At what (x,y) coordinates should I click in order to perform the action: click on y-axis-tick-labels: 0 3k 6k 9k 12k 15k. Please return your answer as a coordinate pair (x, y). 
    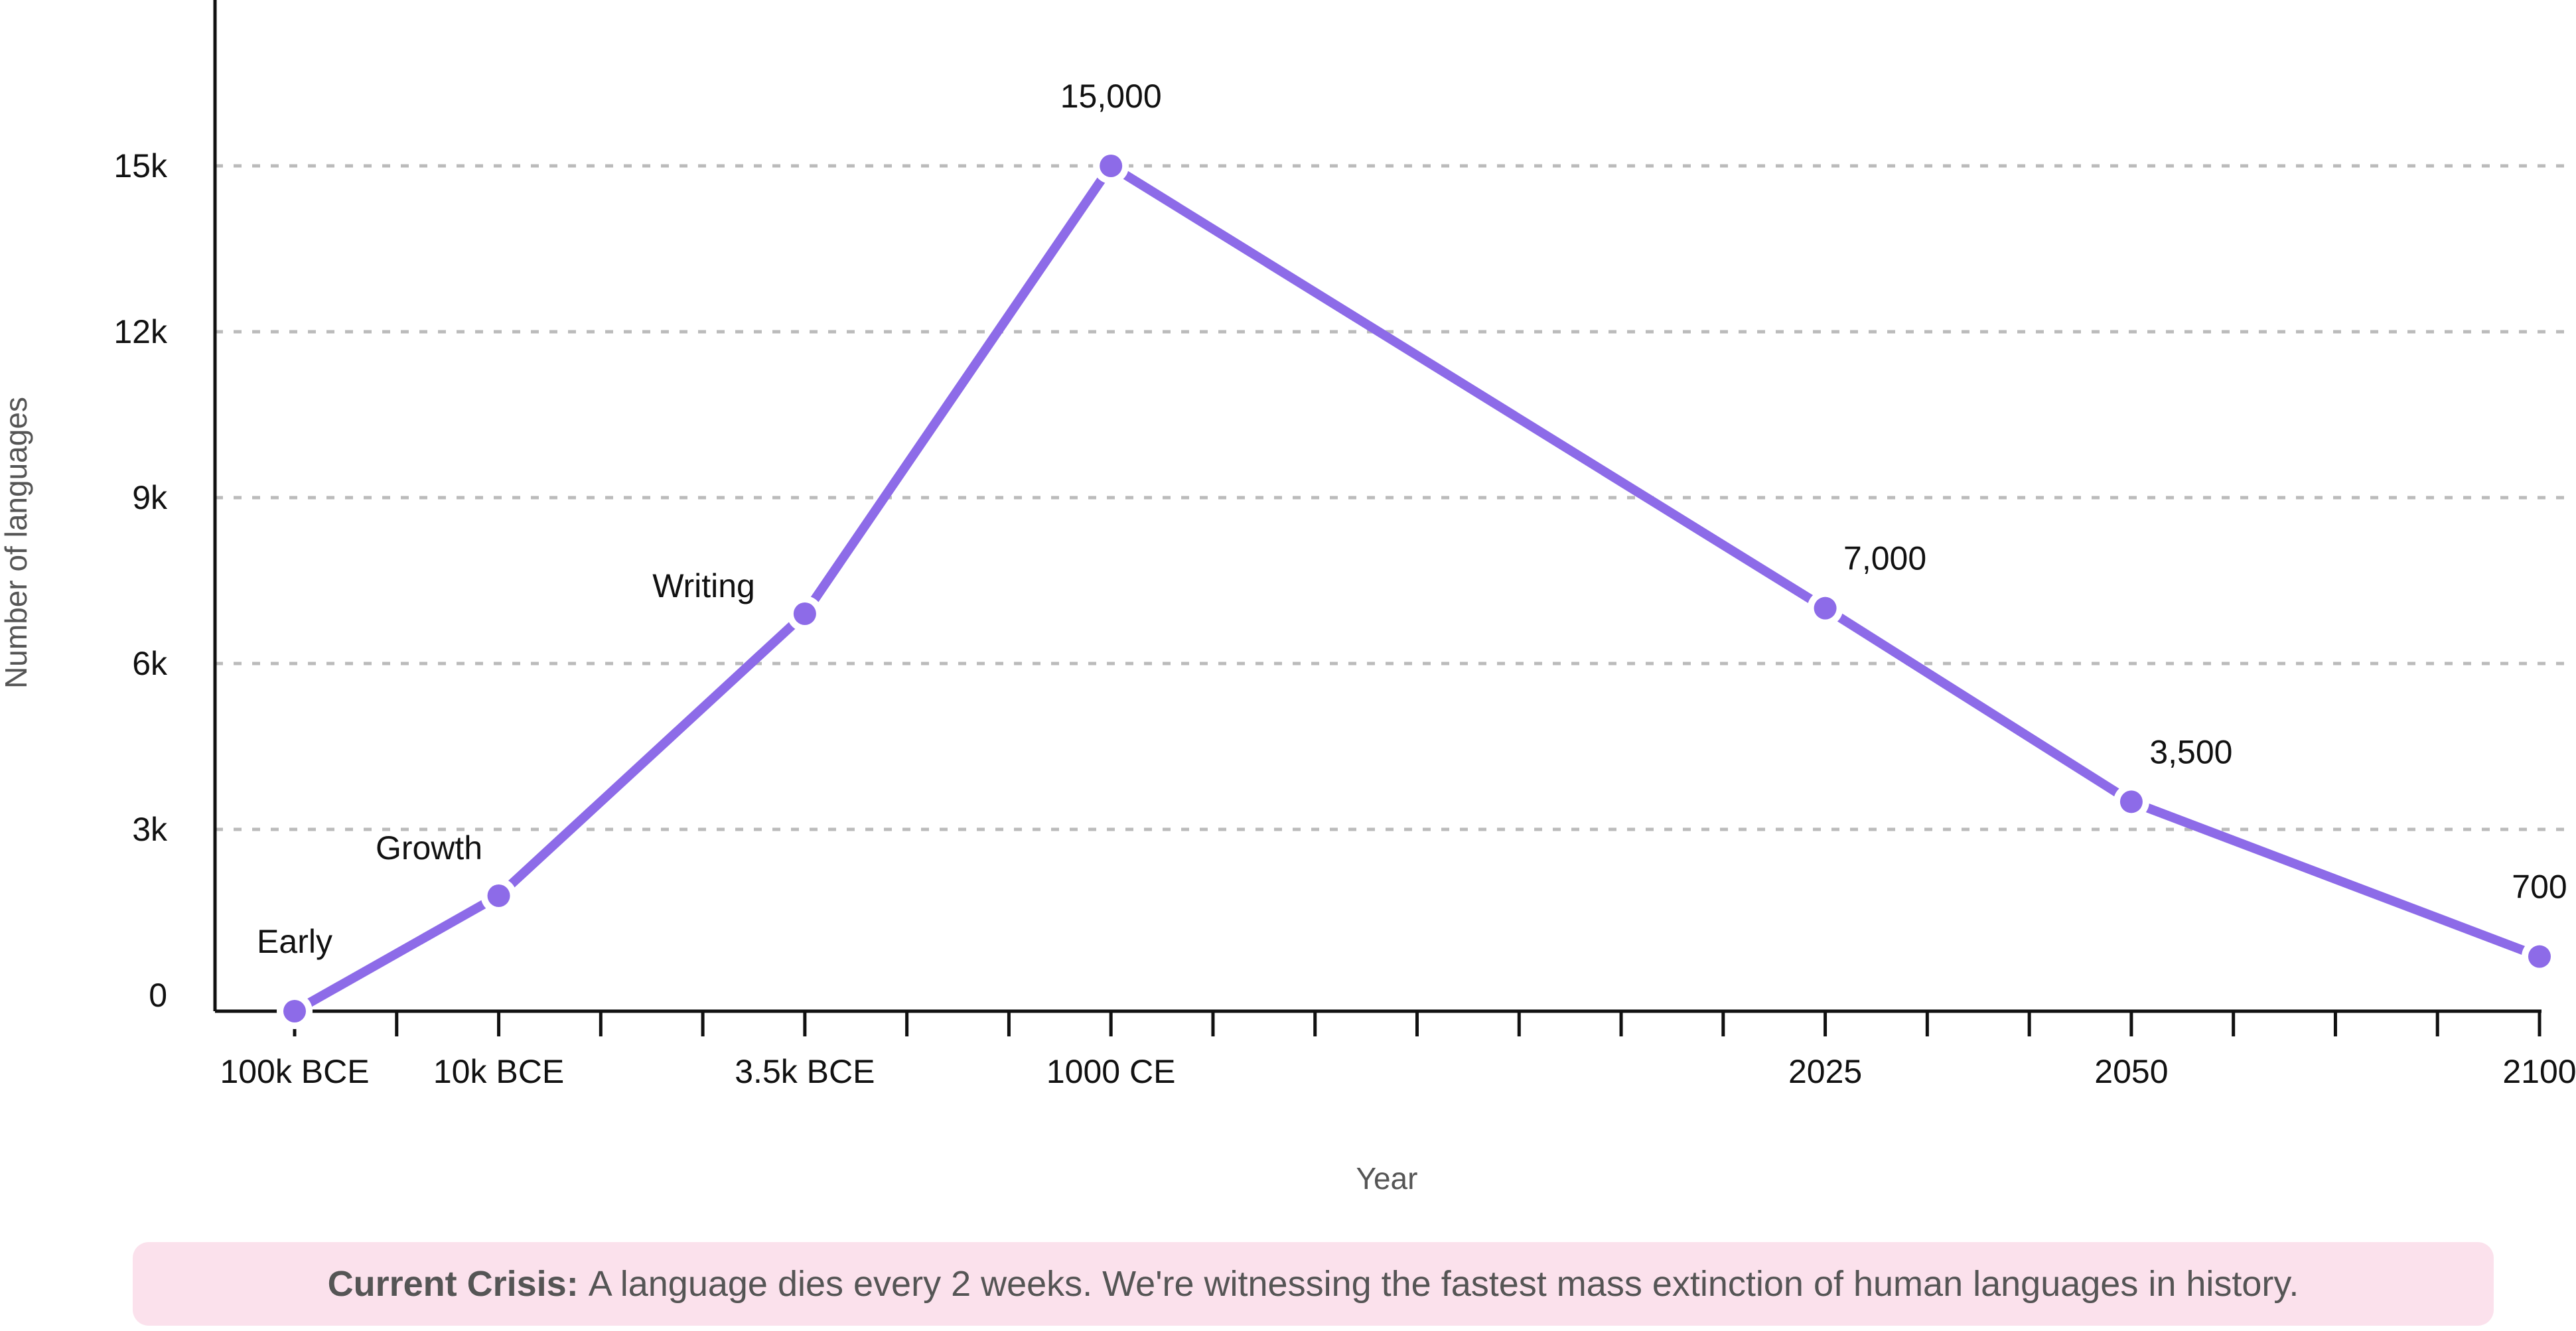
    Looking at the image, I should click on (141, 581).